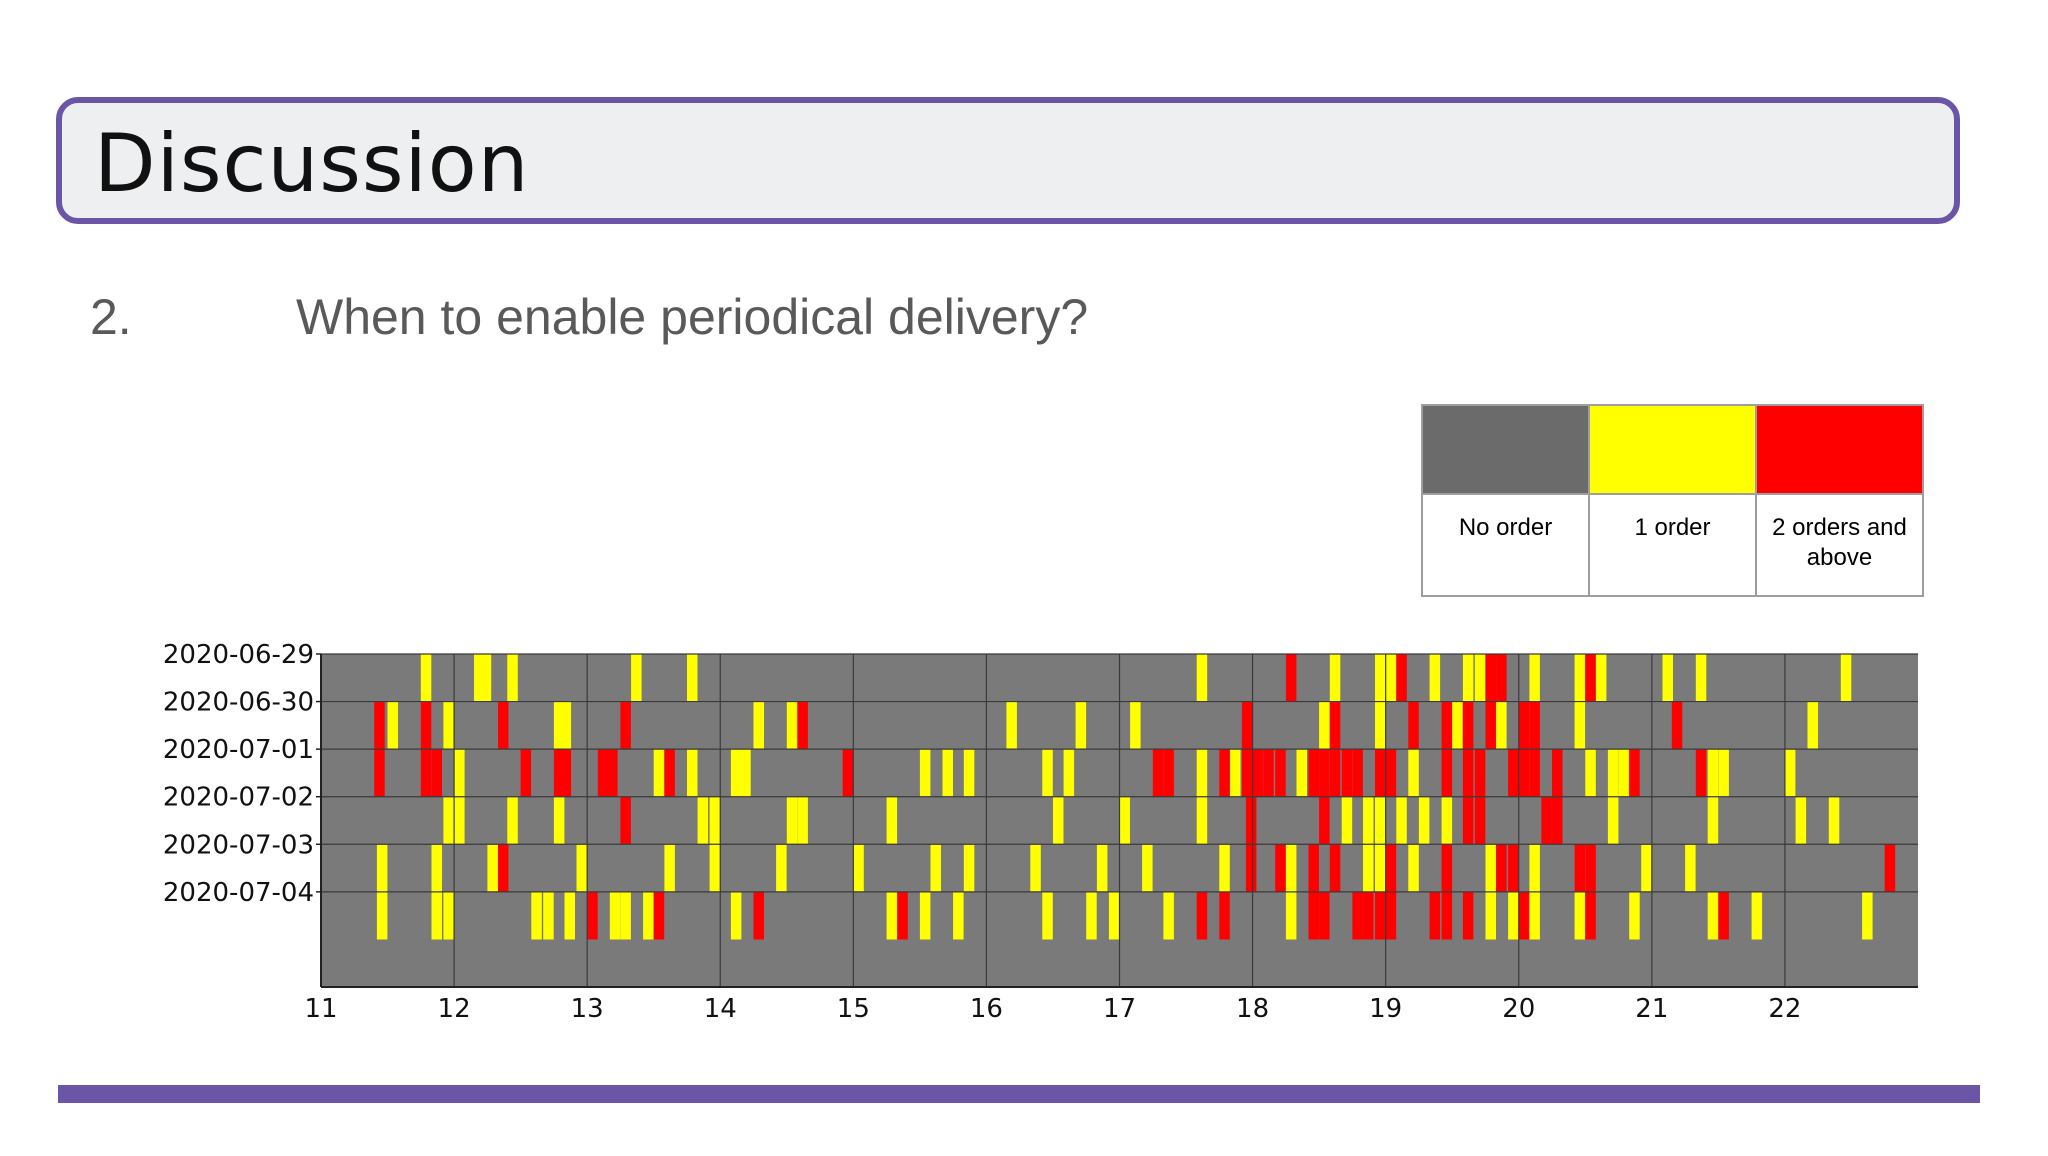 The width and height of the screenshot is (2048, 1156). I want to click on question-text: When to enable periodical delivery?, so click(692, 317).